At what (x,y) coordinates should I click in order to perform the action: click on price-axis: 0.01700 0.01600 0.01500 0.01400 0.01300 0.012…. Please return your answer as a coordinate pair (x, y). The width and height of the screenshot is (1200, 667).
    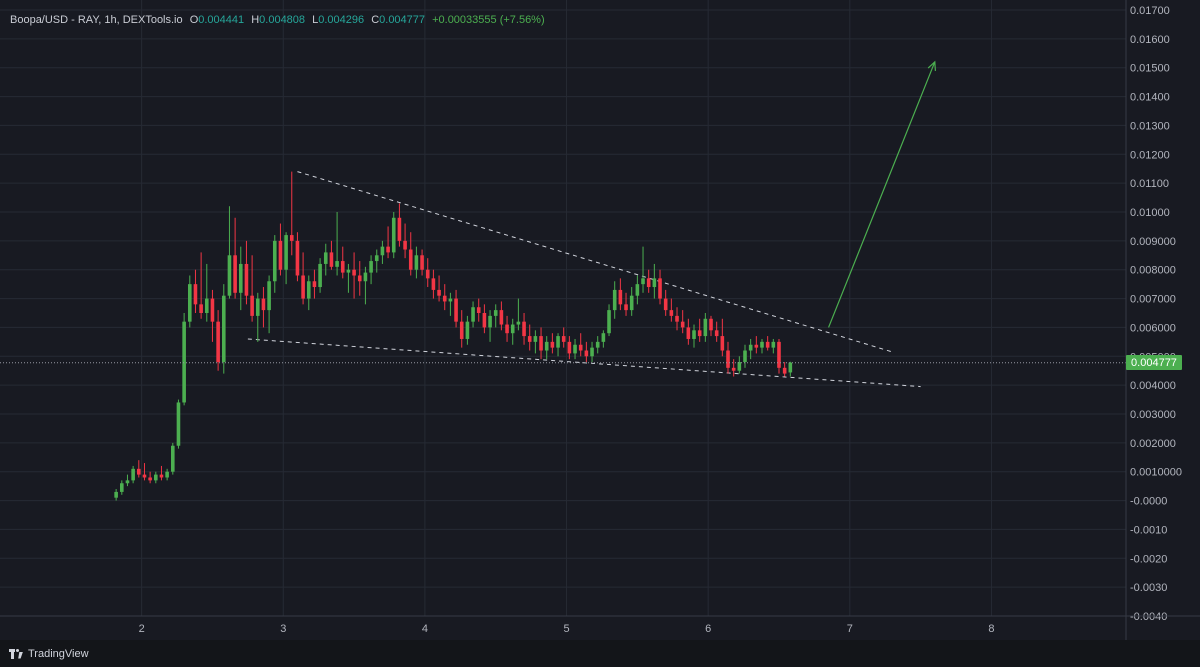
    Looking at the image, I should click on (1153, 320).